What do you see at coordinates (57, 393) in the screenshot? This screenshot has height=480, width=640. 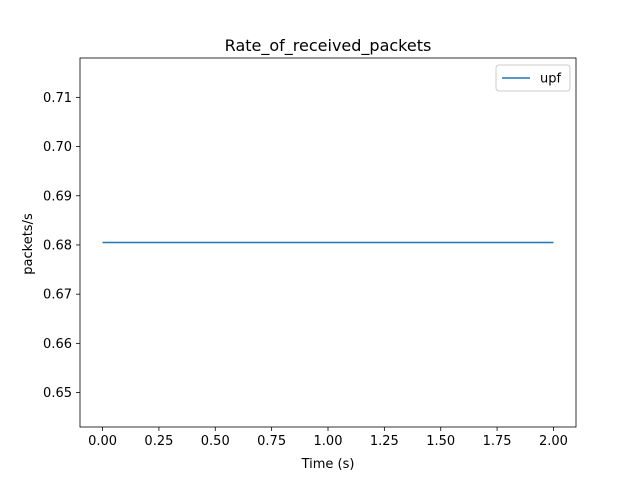 I see `y-tick-label: 0.65` at bounding box center [57, 393].